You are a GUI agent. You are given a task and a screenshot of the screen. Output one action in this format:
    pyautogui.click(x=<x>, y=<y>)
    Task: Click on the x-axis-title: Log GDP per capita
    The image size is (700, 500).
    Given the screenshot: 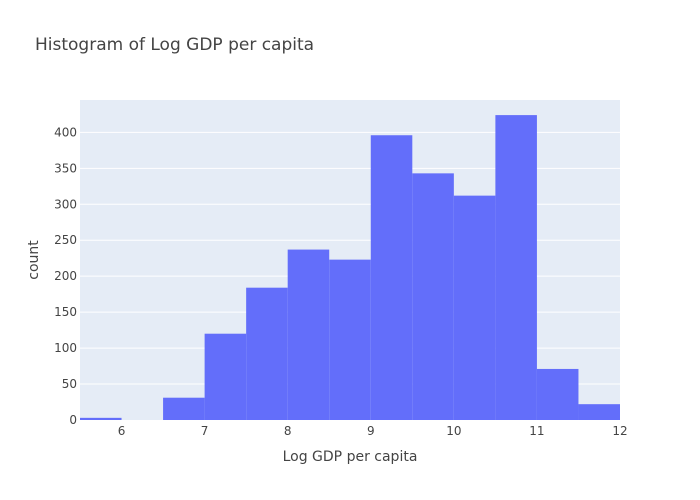 What is the action you would take?
    pyautogui.click(x=350, y=457)
    